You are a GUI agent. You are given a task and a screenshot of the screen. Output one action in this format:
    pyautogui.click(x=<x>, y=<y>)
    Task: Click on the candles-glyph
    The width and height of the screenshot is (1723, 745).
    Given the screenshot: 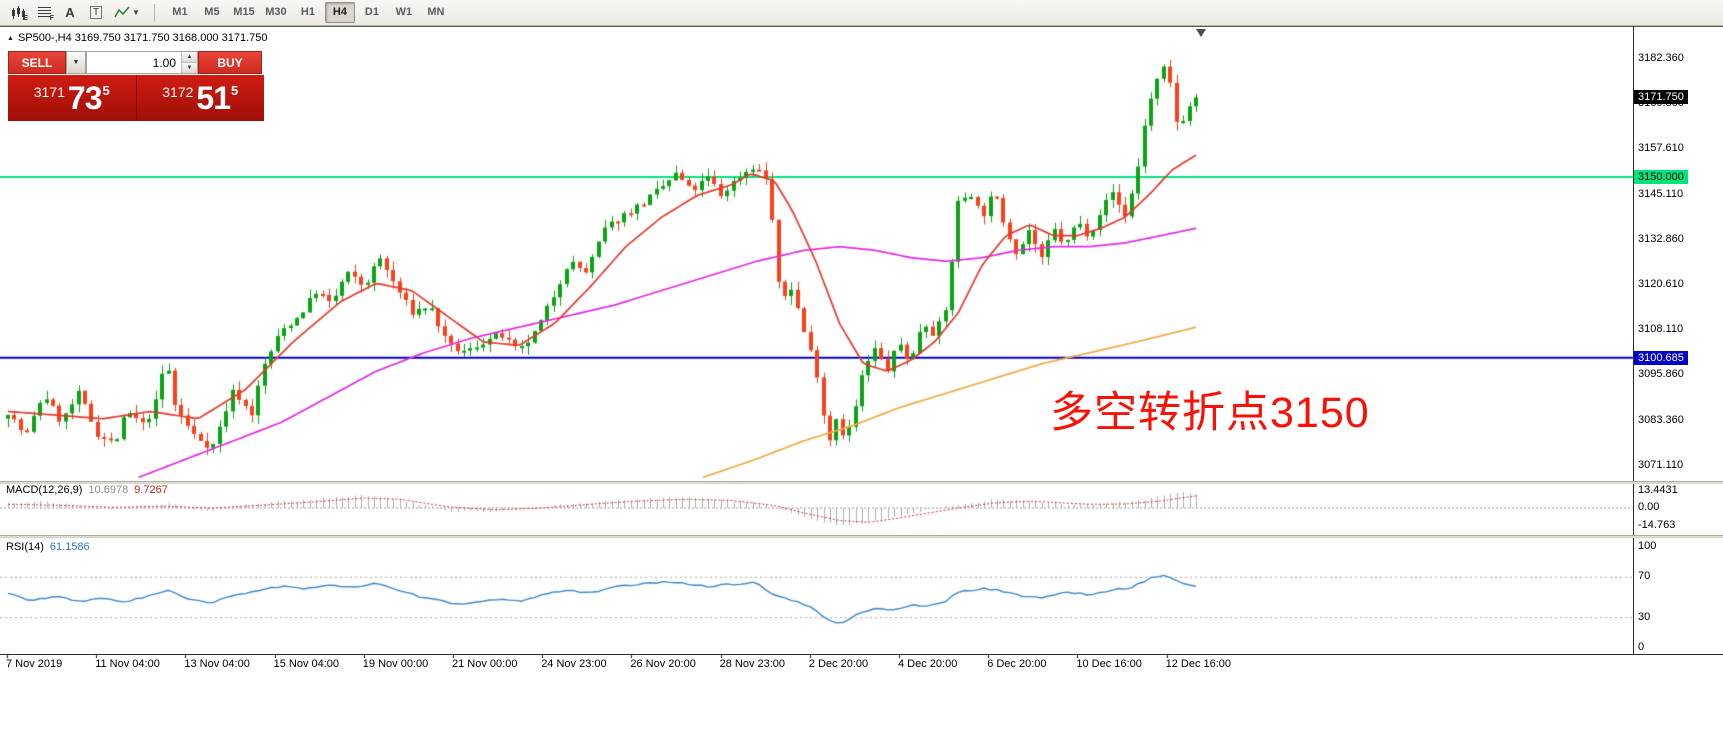 What is the action you would take?
    pyautogui.click(x=18, y=12)
    